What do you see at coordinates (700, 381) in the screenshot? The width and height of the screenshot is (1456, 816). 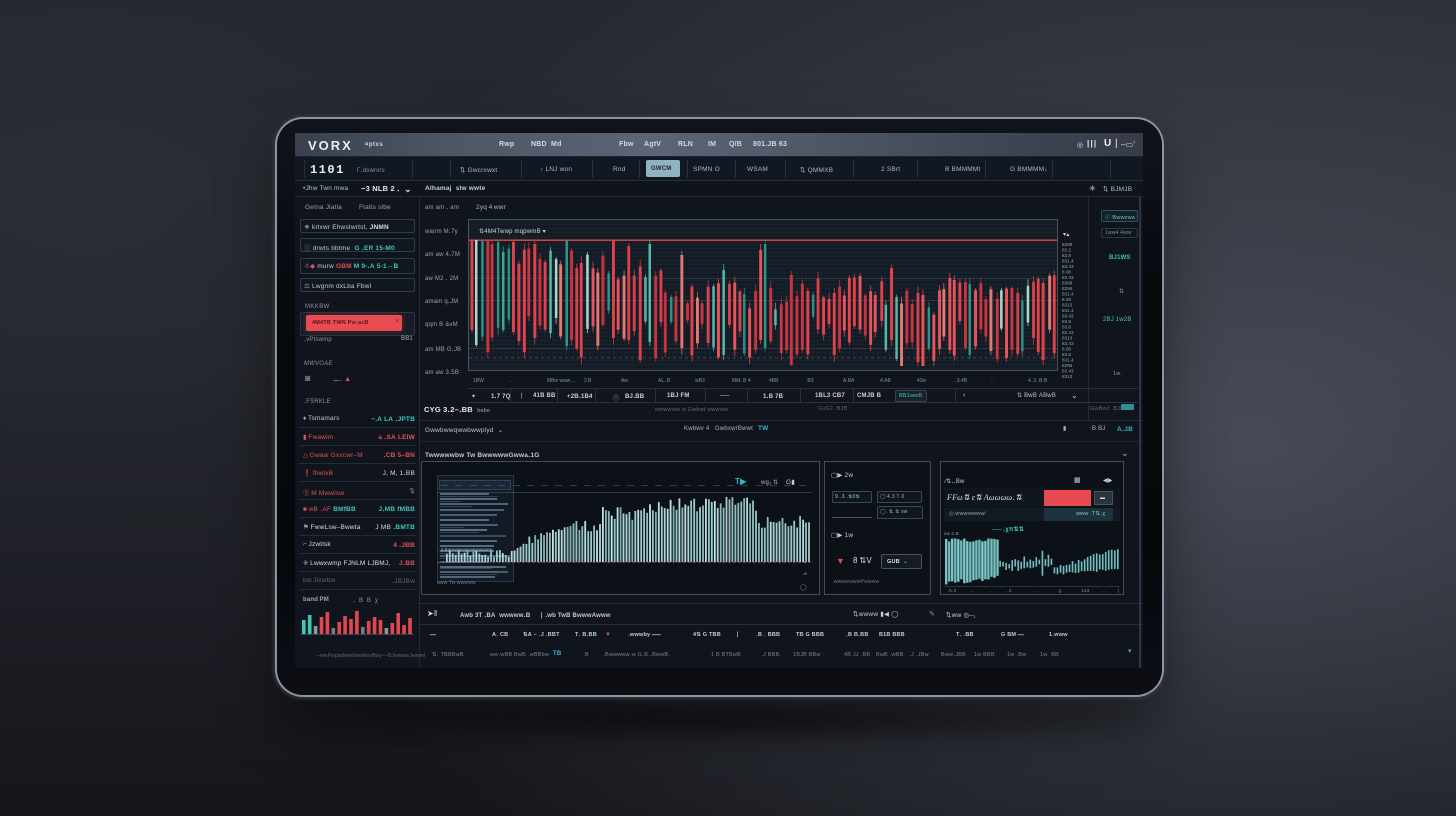 I see `svg-text: wB3` at bounding box center [700, 381].